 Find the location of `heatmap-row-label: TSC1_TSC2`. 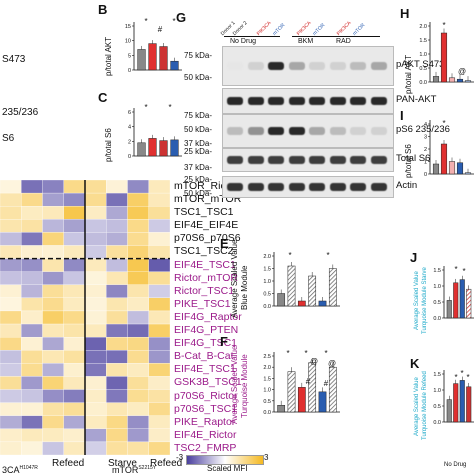

heatmap-row-label: TSC1_TSC2 is located at coordinates (204, 251).